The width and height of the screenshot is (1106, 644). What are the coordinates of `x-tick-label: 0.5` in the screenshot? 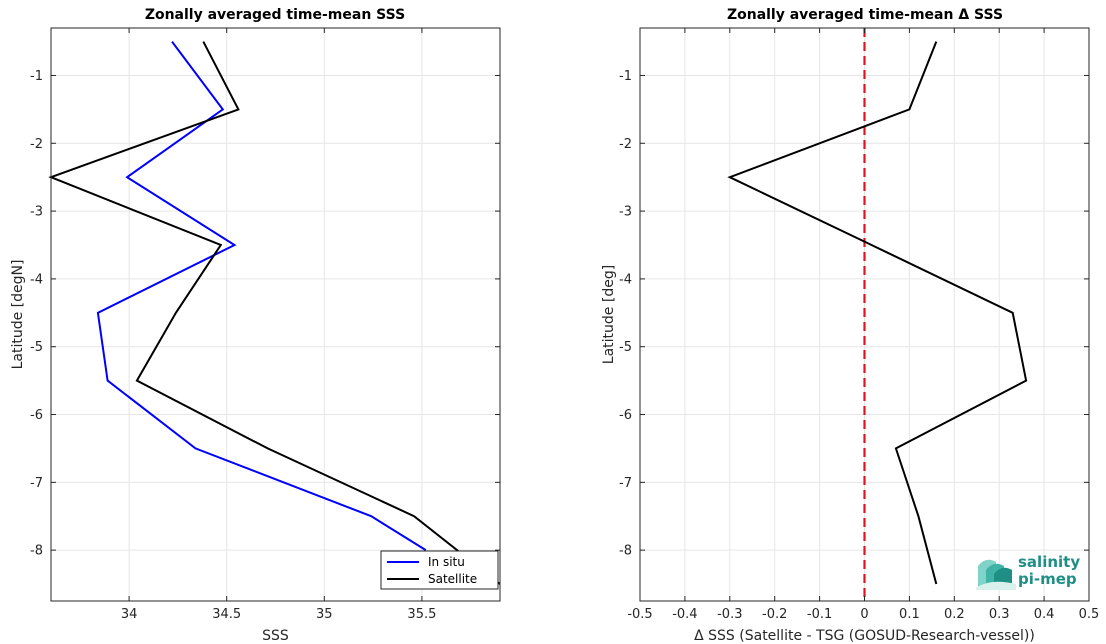 It's located at (1089, 614).